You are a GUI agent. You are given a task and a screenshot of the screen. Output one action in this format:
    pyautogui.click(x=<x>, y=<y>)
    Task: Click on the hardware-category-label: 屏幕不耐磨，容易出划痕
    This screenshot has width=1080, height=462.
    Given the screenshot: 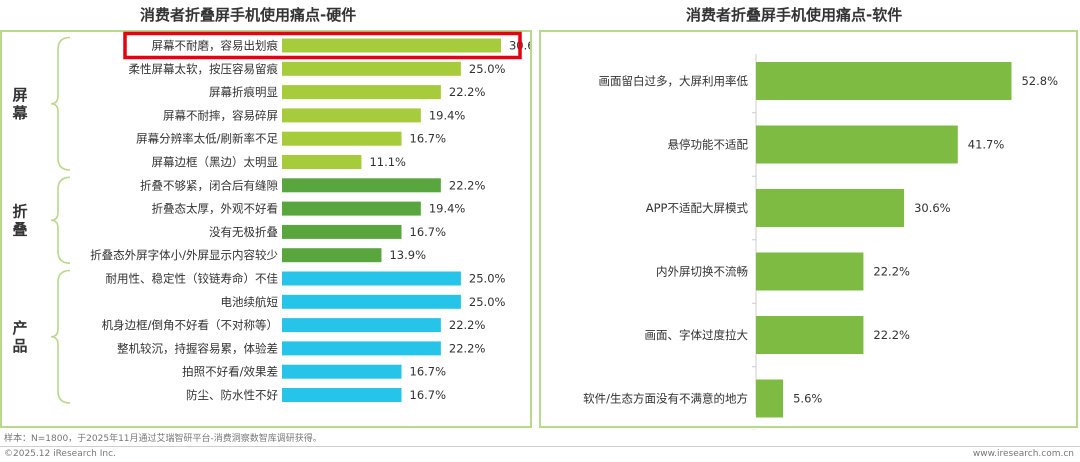 What is the action you would take?
    pyautogui.click(x=215, y=46)
    